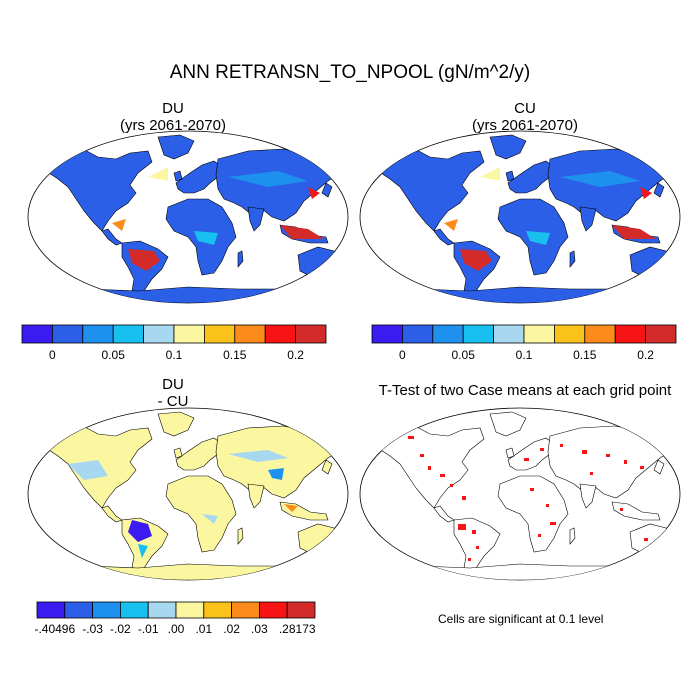 This screenshot has height=700, width=700. Describe the element at coordinates (645, 355) in the screenshot. I see `colorbar-cu-tick-label: 0.2` at that location.